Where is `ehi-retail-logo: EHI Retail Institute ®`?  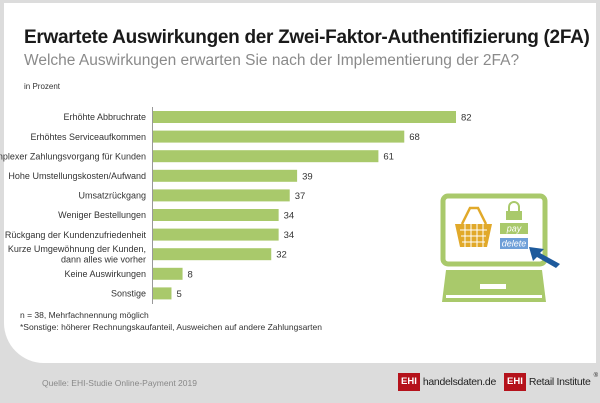 ehi-retail-logo: EHI Retail Institute ® is located at coordinates (551, 382).